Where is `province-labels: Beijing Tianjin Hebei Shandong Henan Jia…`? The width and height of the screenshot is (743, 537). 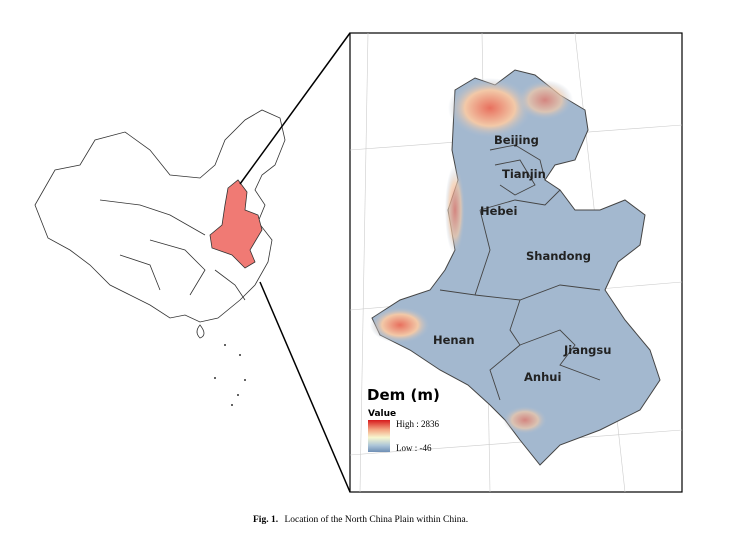
province-labels: Beijing Tianjin Hebei Shandong Henan Jia… is located at coordinates (522, 258).